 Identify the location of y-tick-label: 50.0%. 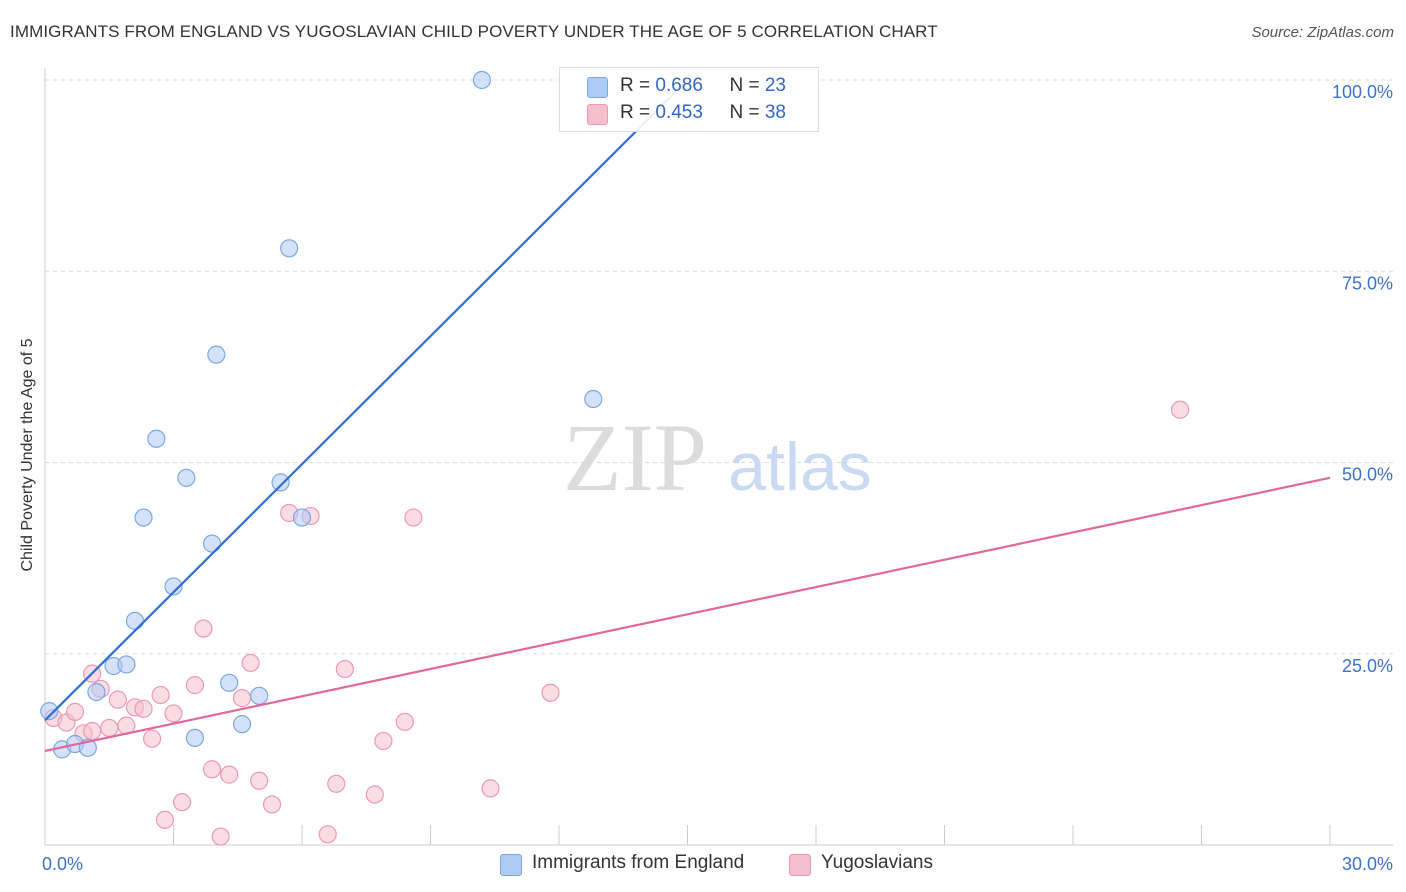
(1367, 475).